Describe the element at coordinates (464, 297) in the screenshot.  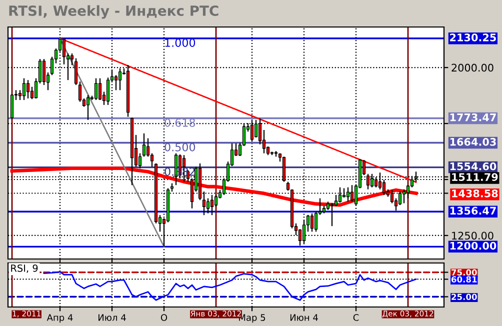
I see `y-tick-label: 25.00` at that location.